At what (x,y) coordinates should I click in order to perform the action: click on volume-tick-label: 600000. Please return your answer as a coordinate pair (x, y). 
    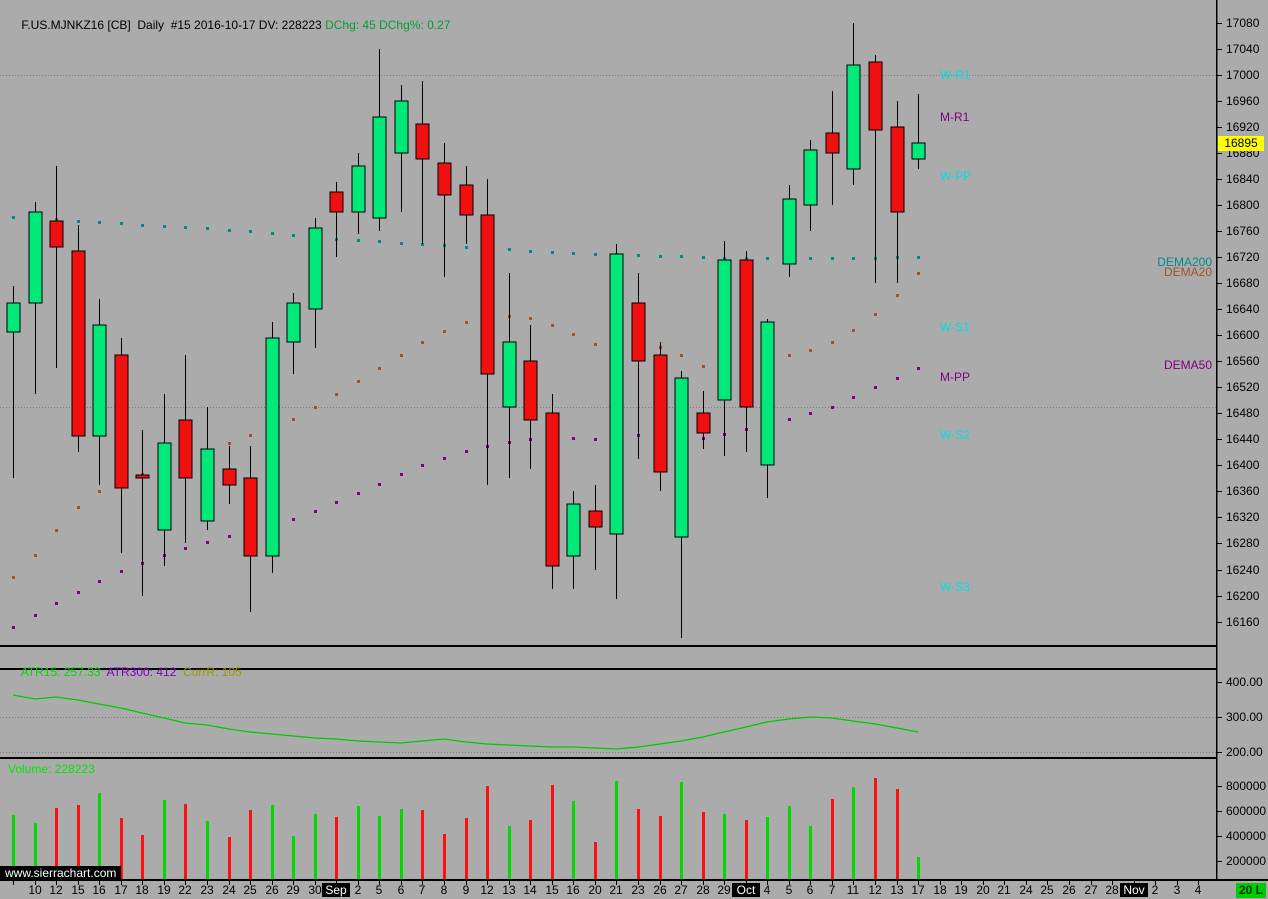
    Looking at the image, I should click on (1246, 811).